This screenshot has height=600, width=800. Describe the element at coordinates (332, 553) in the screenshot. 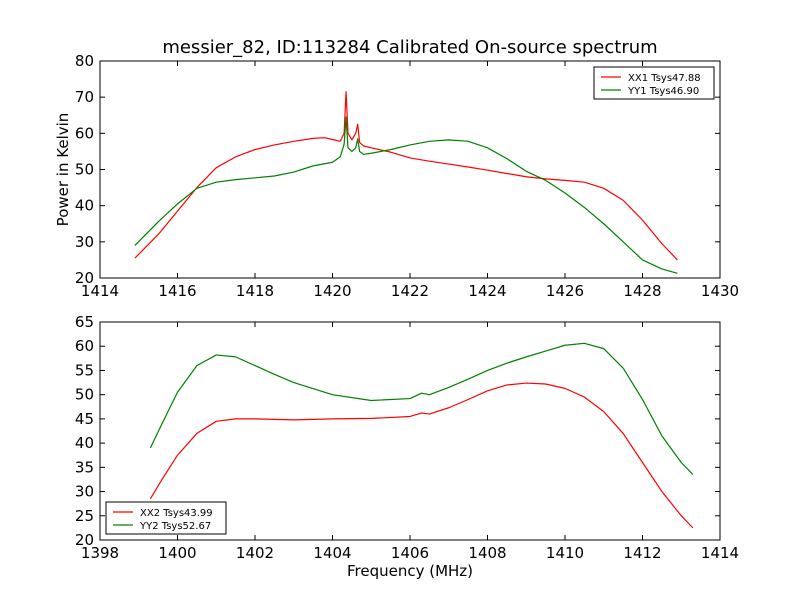

I see `x-tick-label: 1404` at that location.